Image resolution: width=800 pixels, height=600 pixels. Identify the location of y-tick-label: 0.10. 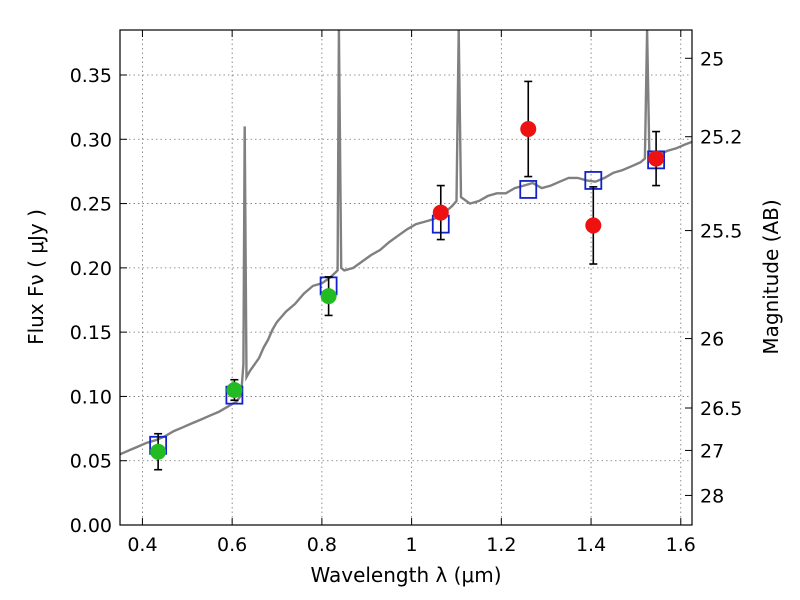
(91, 397).